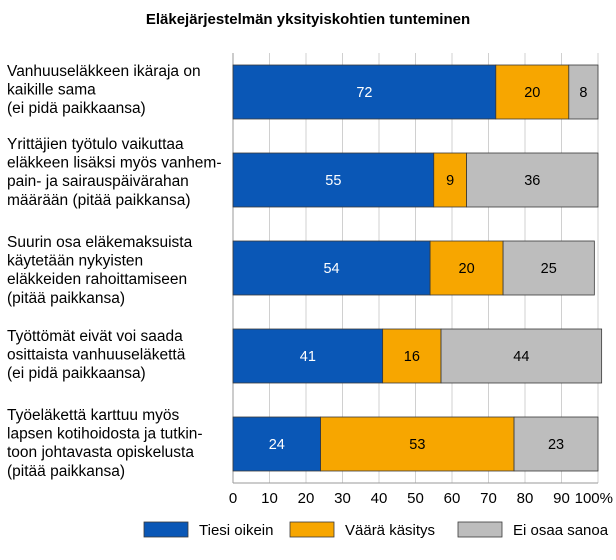  What do you see at coordinates (98, 181) in the screenshot?
I see `category-label-line: pain- ja sairauspäivärahan` at bounding box center [98, 181].